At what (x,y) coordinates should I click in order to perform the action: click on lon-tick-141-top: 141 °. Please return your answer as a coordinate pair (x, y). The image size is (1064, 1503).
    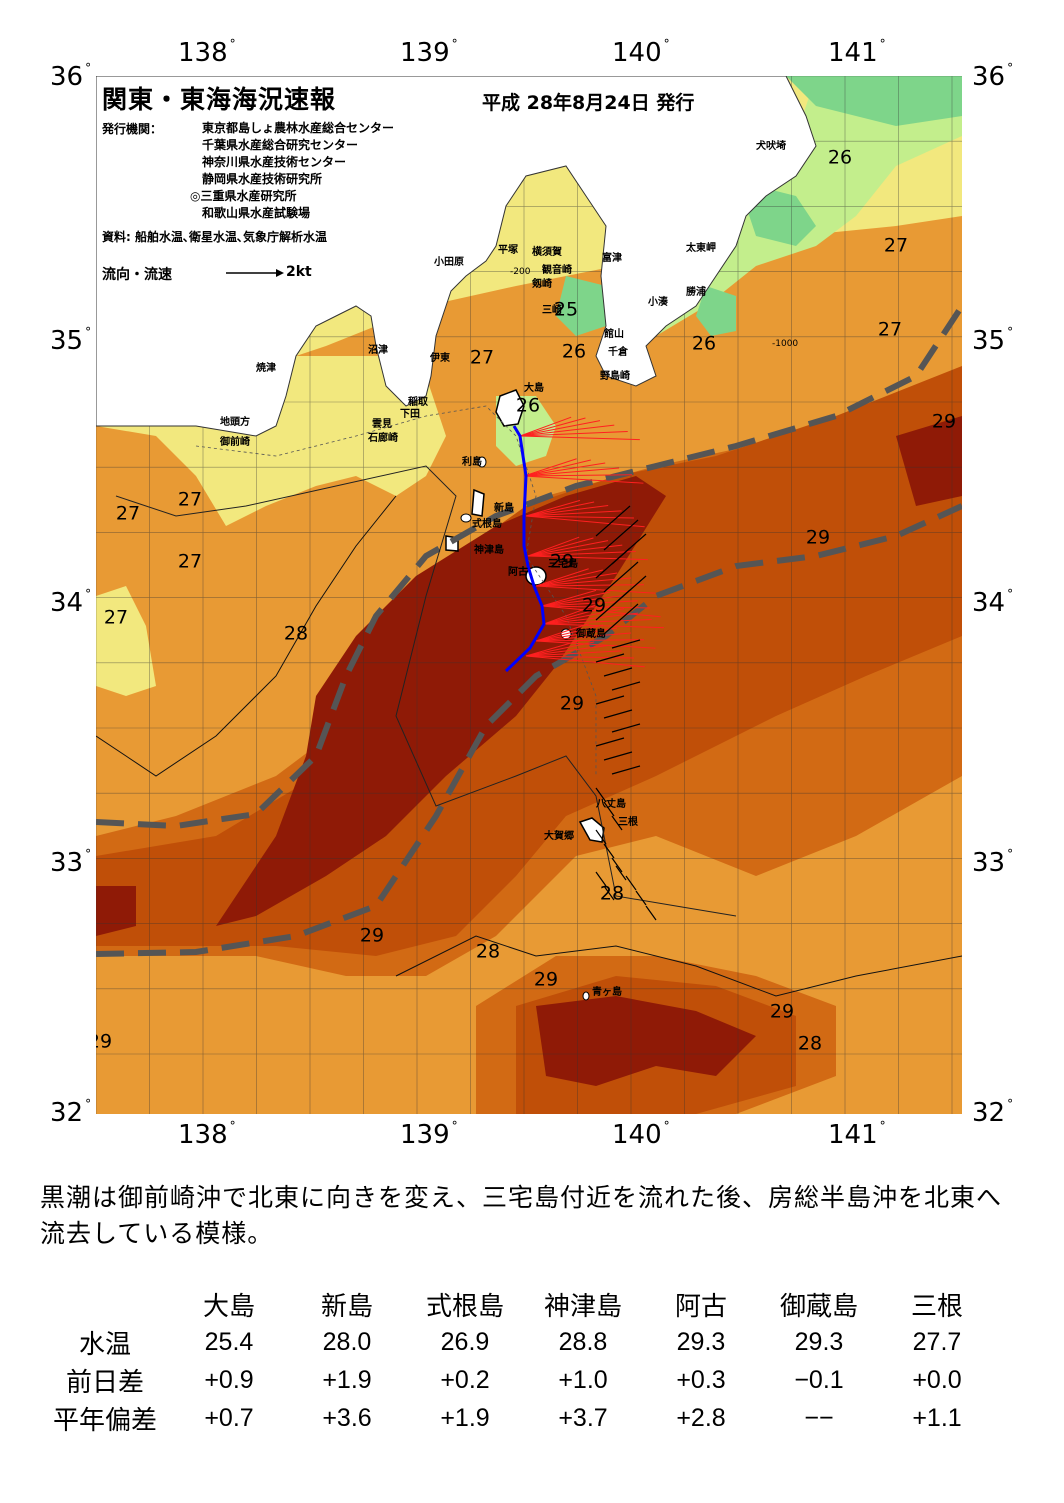
    Looking at the image, I should click on (857, 52).